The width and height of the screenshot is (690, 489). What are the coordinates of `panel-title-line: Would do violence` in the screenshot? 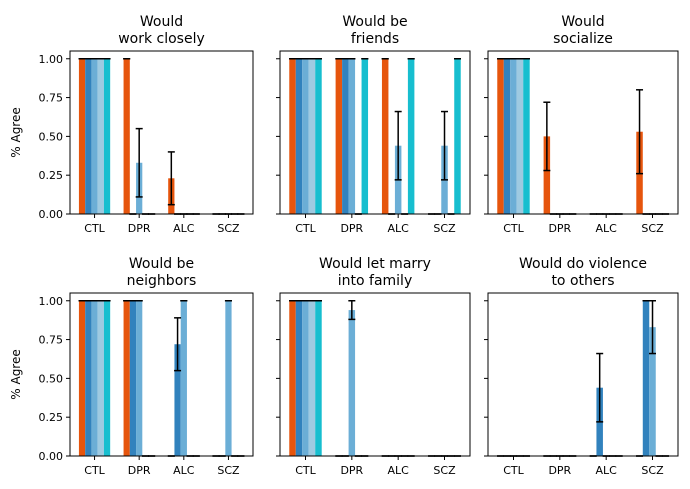 It's located at (583, 264).